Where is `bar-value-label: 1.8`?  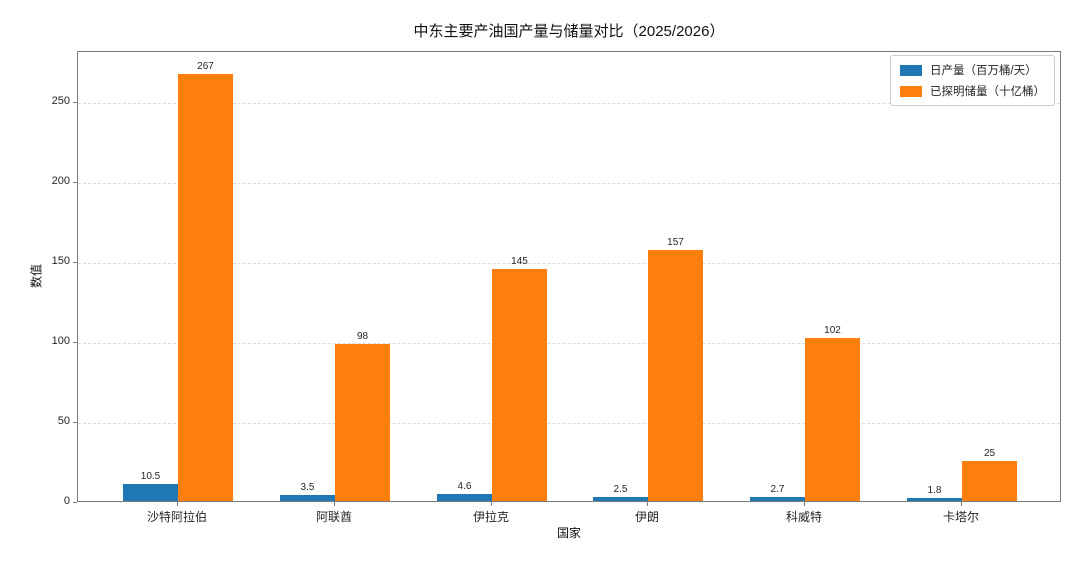
bar-value-label: 1.8 is located at coordinates (934, 490).